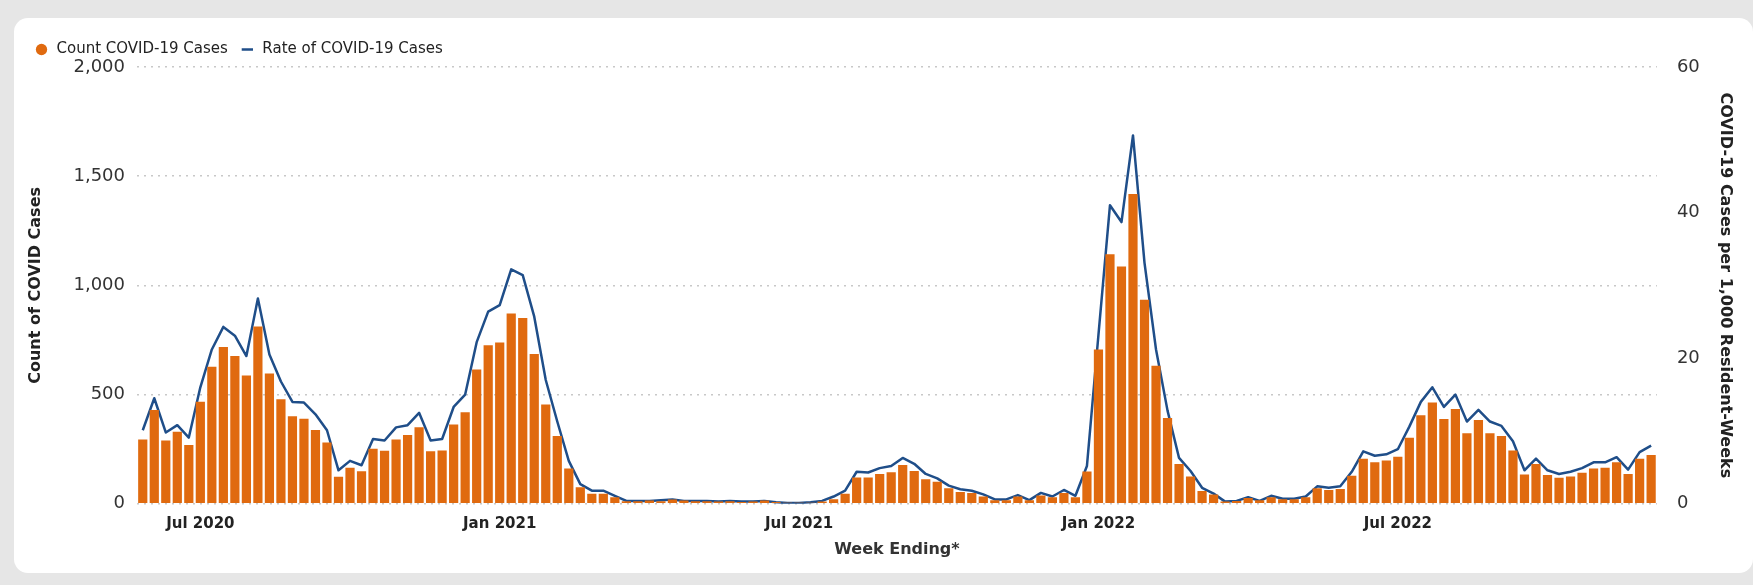 The height and width of the screenshot is (585, 1753). I want to click on y-tick-label: 500, so click(107, 393).